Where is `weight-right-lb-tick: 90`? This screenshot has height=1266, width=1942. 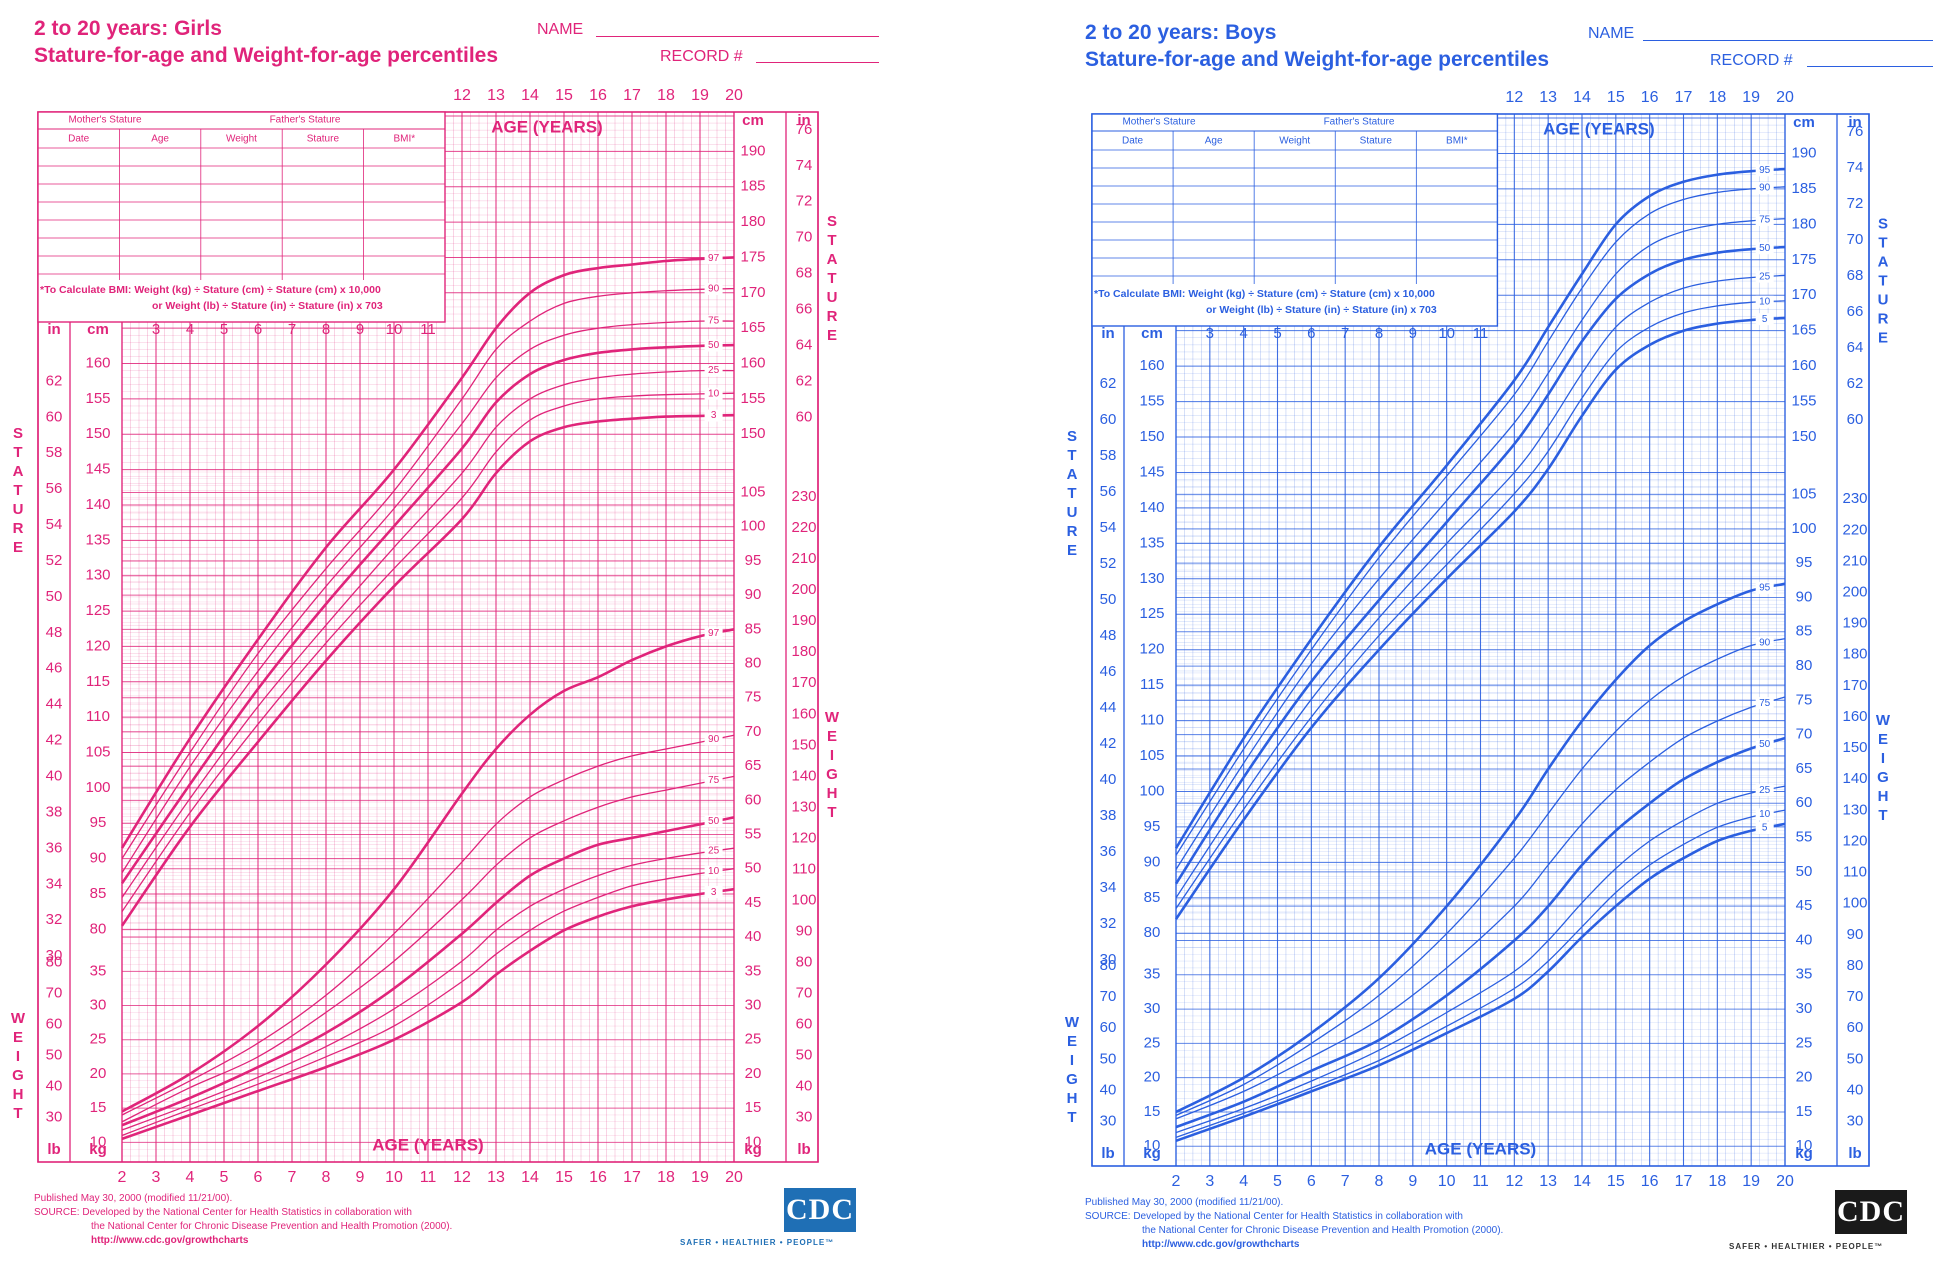 weight-right-lb-tick: 90 is located at coordinates (804, 930).